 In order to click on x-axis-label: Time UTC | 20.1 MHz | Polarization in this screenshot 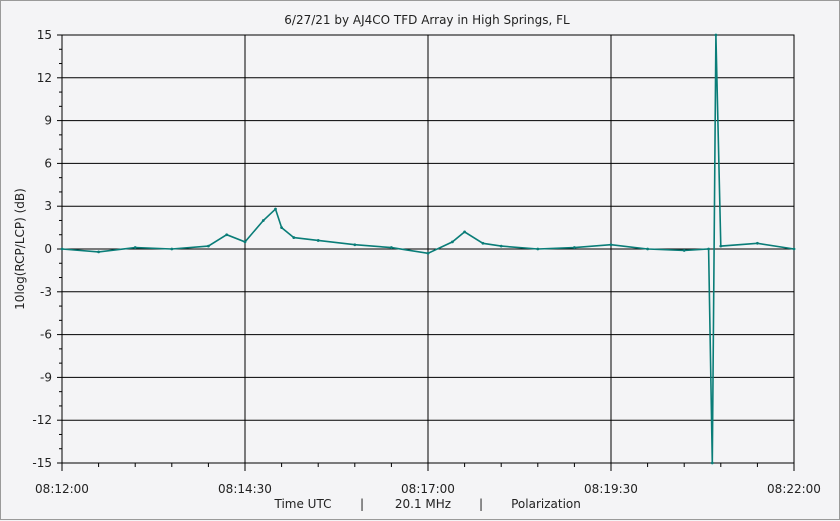, I will do `click(427, 504)`.